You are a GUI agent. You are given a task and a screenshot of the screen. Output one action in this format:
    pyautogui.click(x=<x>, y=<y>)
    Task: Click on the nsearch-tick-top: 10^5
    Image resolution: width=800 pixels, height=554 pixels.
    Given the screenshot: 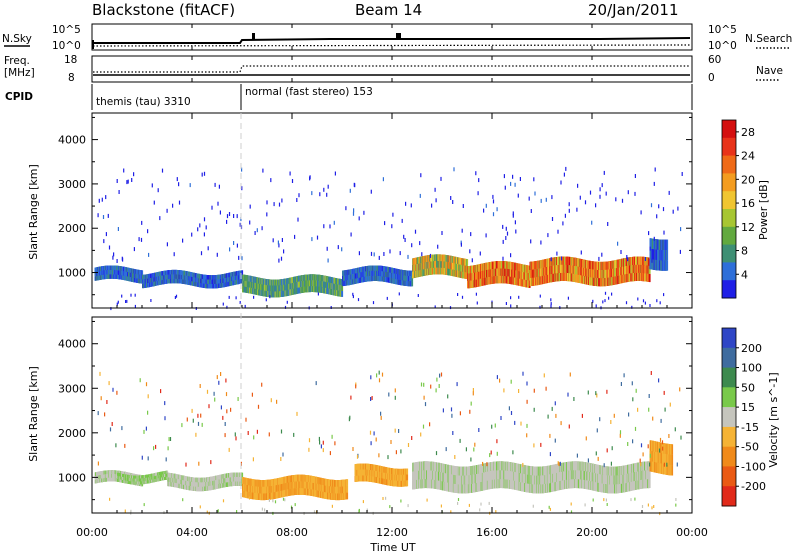 What is the action you would take?
    pyautogui.click(x=722, y=30)
    